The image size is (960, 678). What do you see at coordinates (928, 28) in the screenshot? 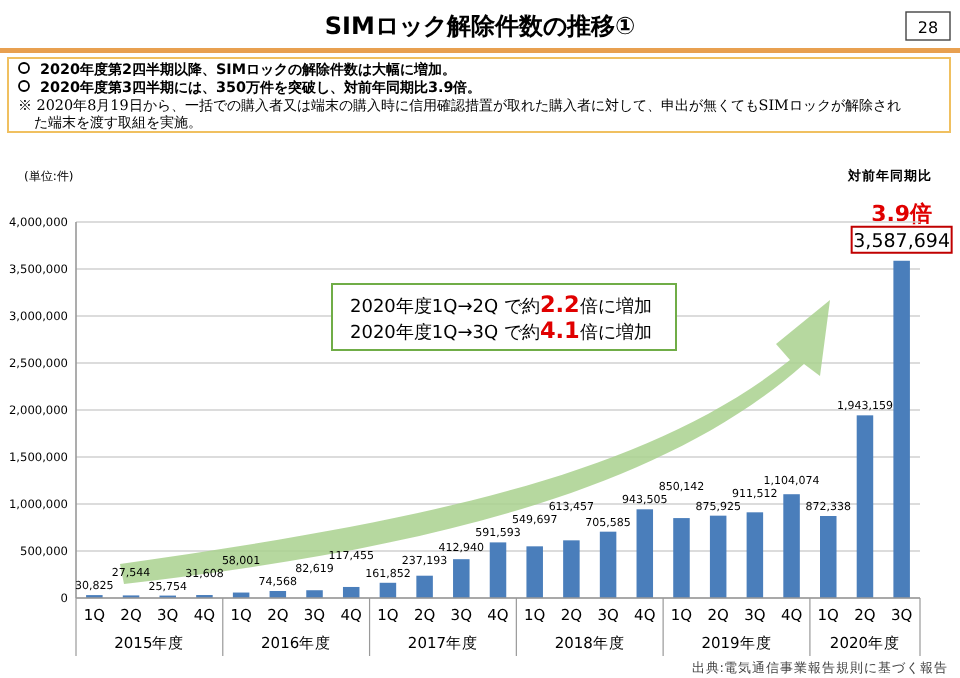
I see `text: 28` at bounding box center [928, 28].